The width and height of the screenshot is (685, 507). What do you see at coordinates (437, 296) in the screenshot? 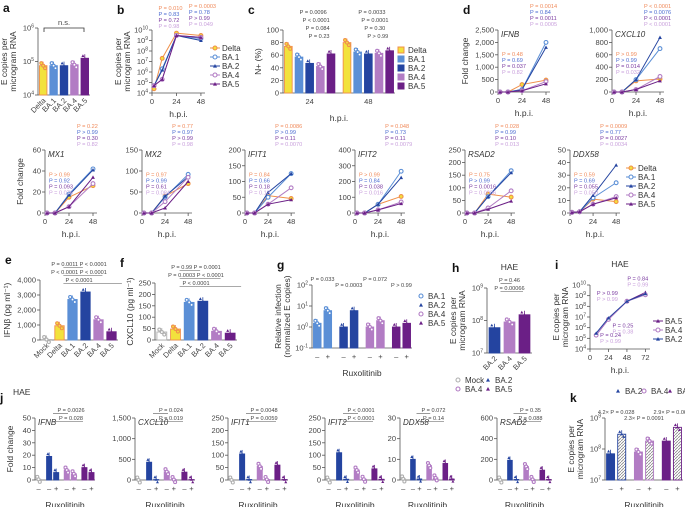
I see `legend-label-BA.1: BA.1` at bounding box center [437, 296].